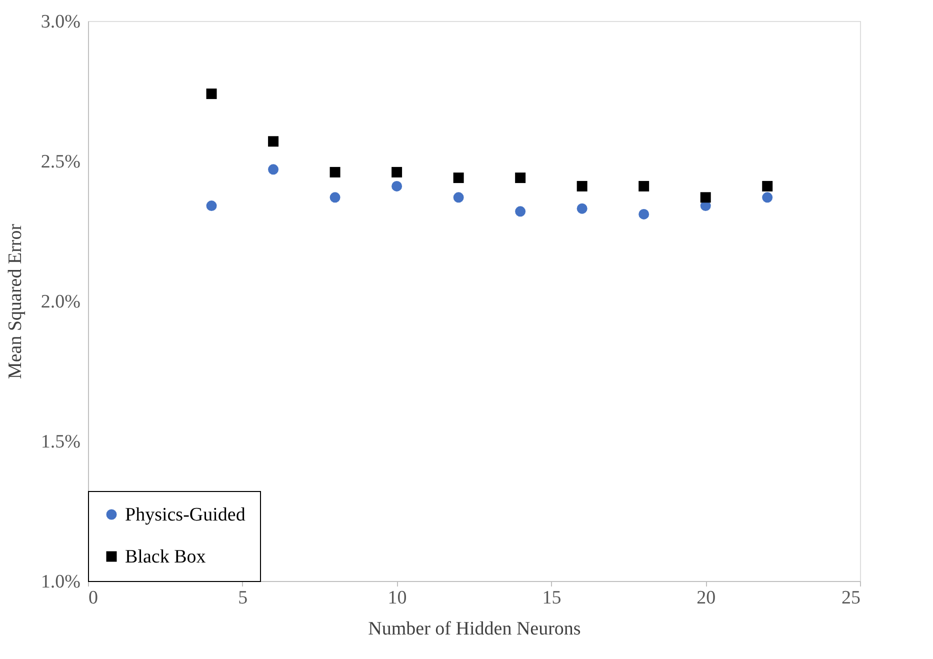  Describe the element at coordinates (60, 442) in the screenshot. I see `y-tick-label: 1.5%` at that location.